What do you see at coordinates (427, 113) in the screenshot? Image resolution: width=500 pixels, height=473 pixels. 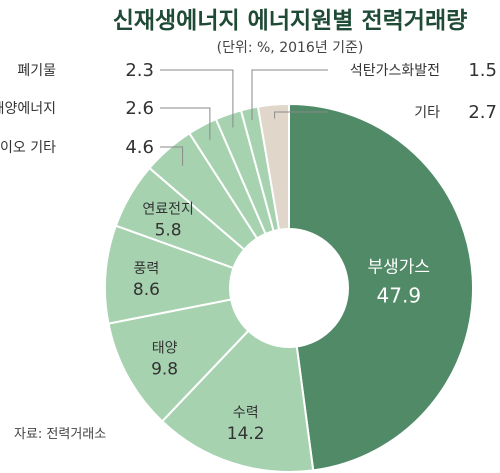 I see `outer-name-gita: 기타` at bounding box center [427, 113].